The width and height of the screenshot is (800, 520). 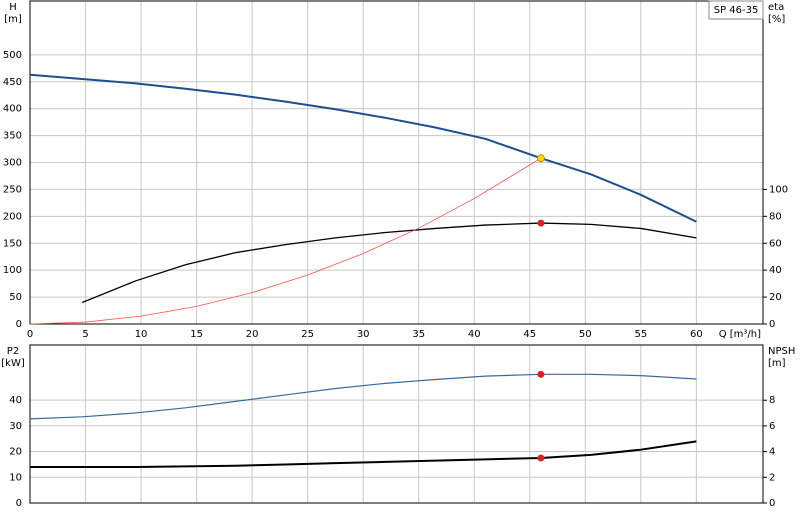 What do you see at coordinates (640, 334) in the screenshot?
I see `x-tick-label: 55` at bounding box center [640, 334].